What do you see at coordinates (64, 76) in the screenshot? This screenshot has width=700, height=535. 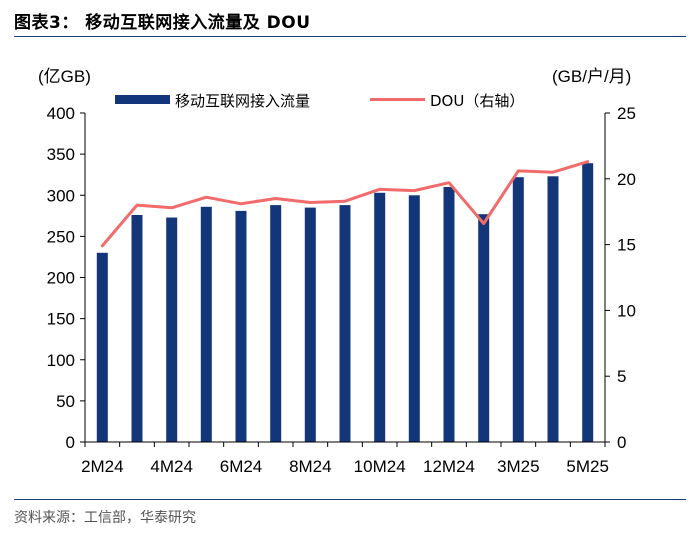 I see `left-axis-label: (亿GB)` at bounding box center [64, 76].